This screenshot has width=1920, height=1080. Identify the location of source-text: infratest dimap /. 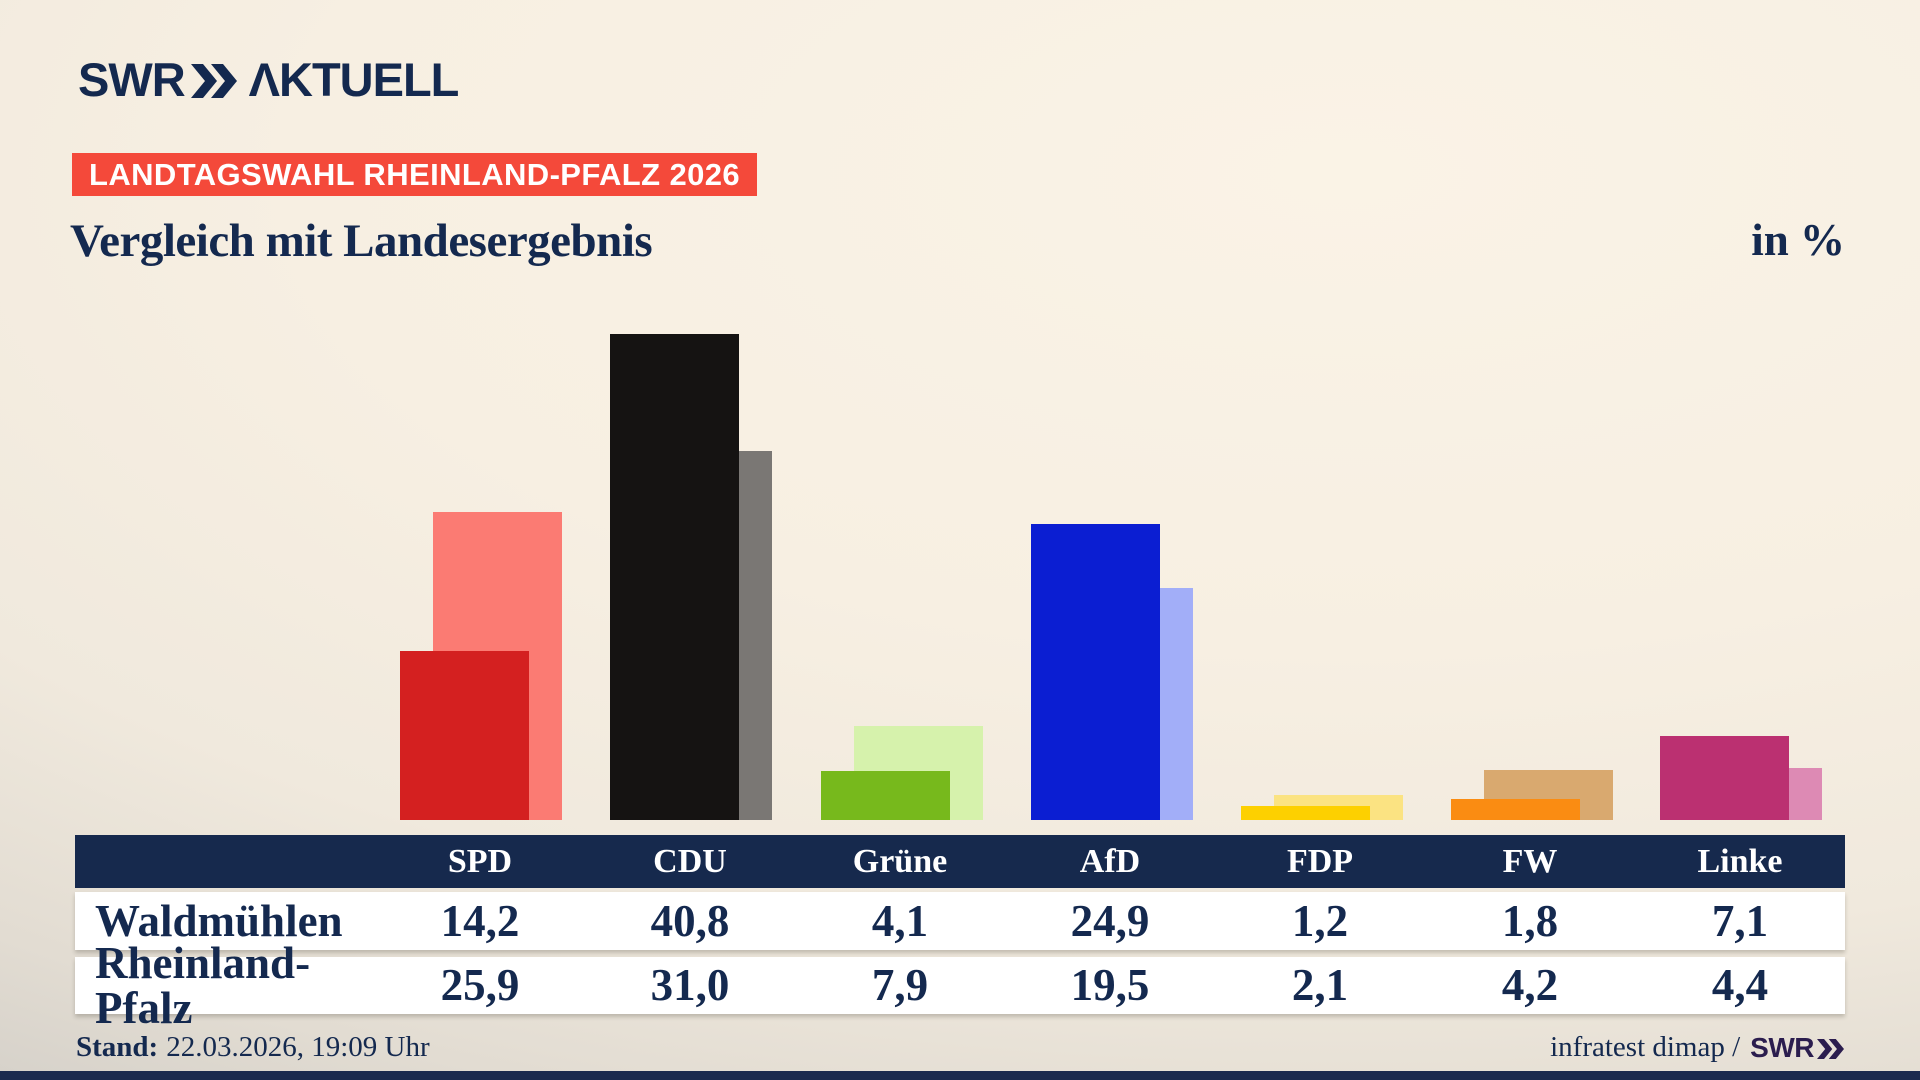
(1645, 1047).